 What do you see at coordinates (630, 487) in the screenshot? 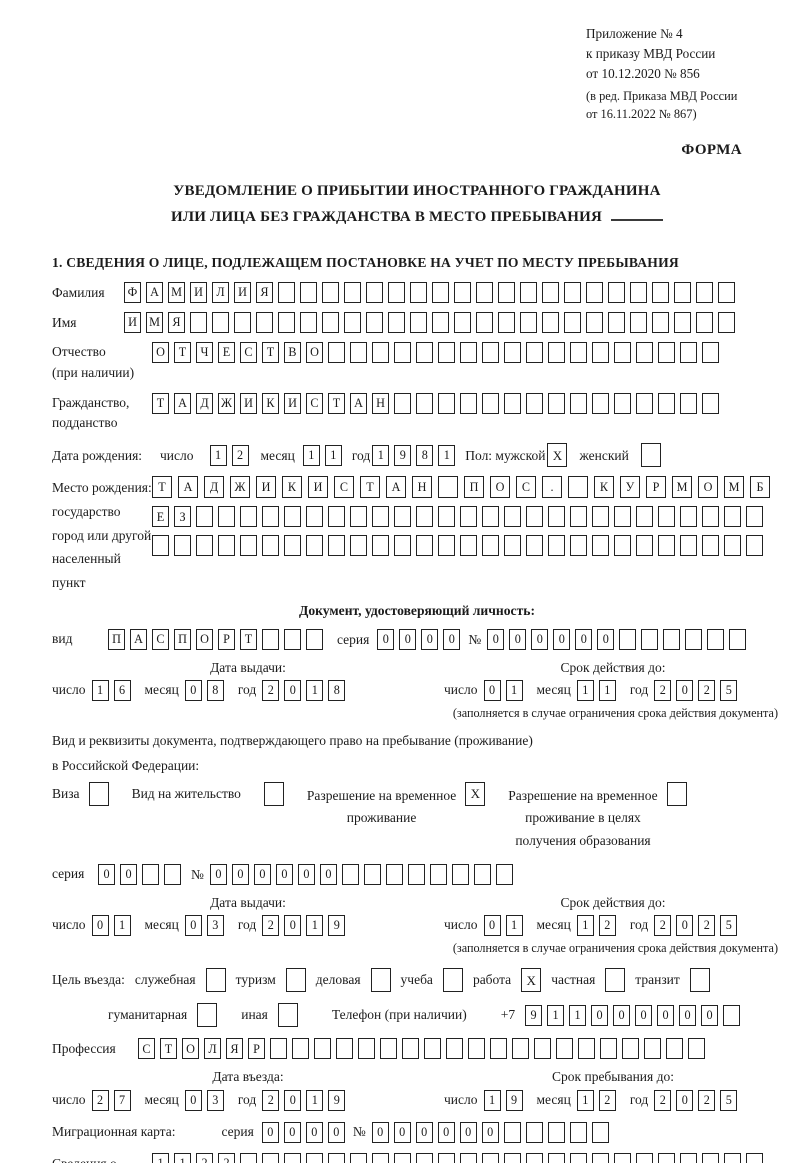
I see `char-cell: У` at bounding box center [630, 487].